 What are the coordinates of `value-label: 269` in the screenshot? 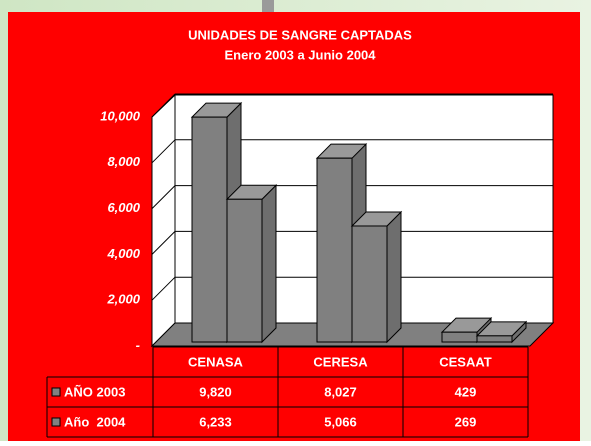 It's located at (466, 421).